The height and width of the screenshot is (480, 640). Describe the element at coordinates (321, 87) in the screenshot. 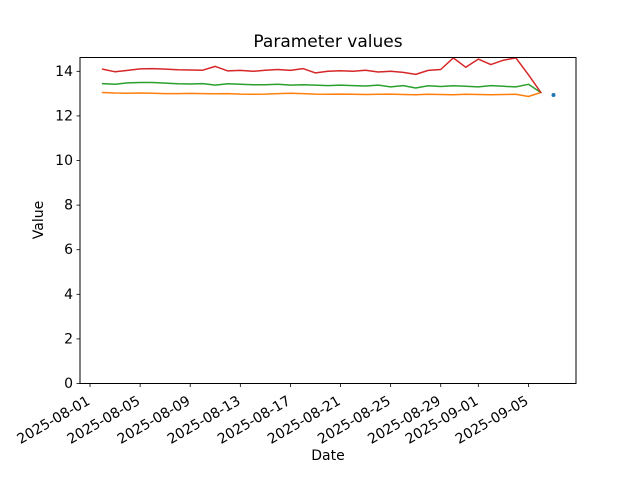

I see `line-green` at that location.